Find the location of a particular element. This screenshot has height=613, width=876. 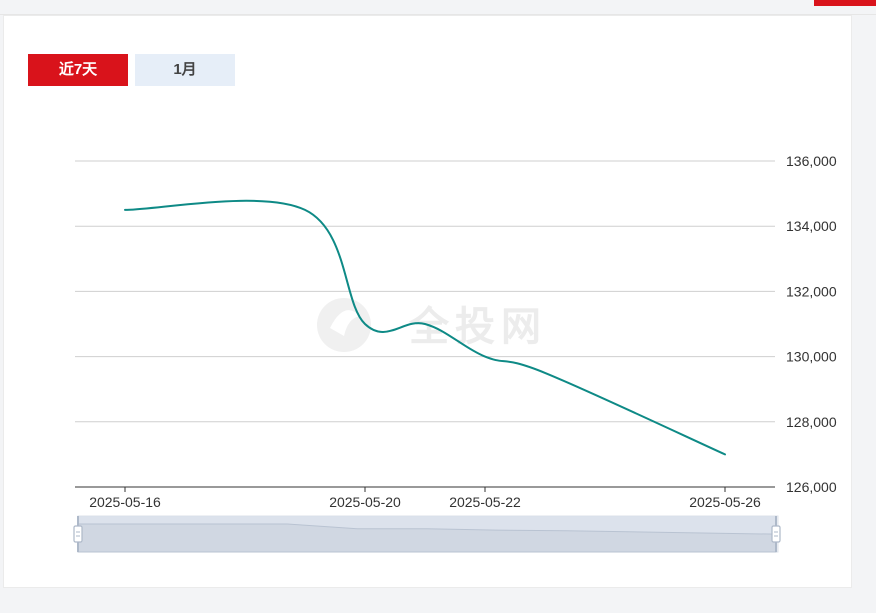

watermark: 全投网 is located at coordinates (432, 325).